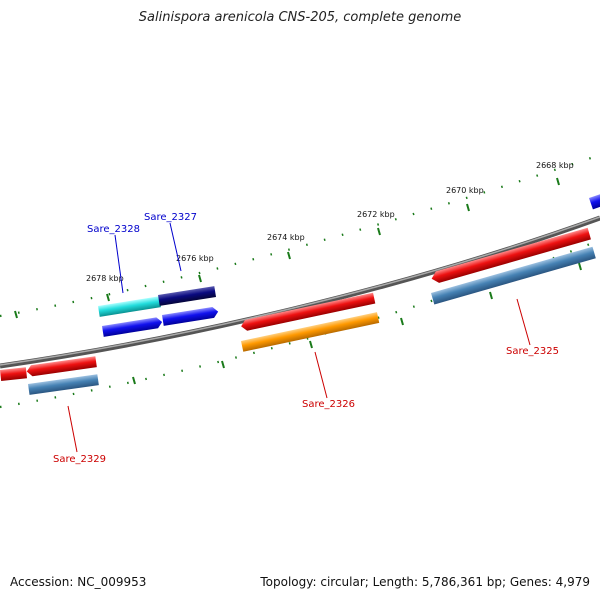 The image size is (600, 600). I want to click on gene-label-sare-2328: Sare_2328, so click(113, 229).